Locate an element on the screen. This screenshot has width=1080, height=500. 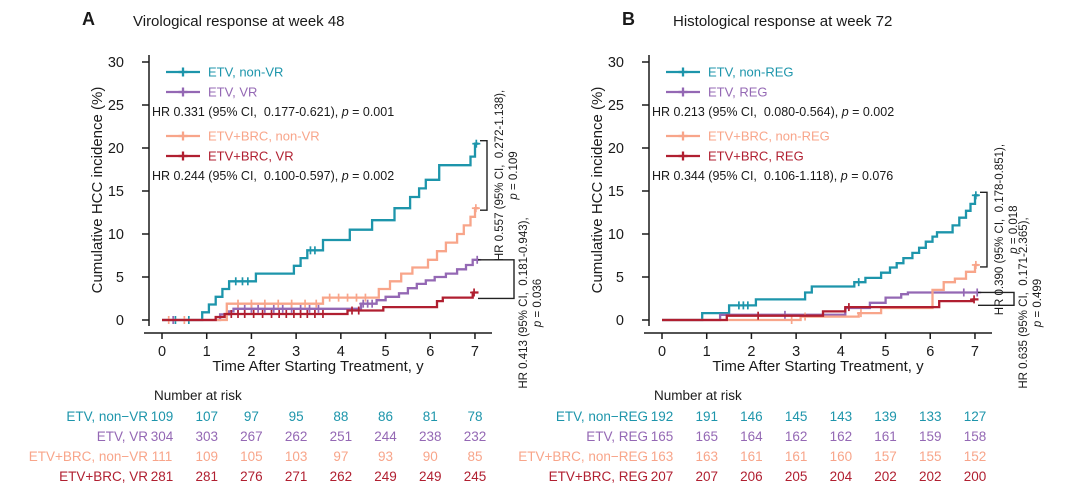
risk-row-label: ETV+BRC, non−VR is located at coordinates (89, 456).